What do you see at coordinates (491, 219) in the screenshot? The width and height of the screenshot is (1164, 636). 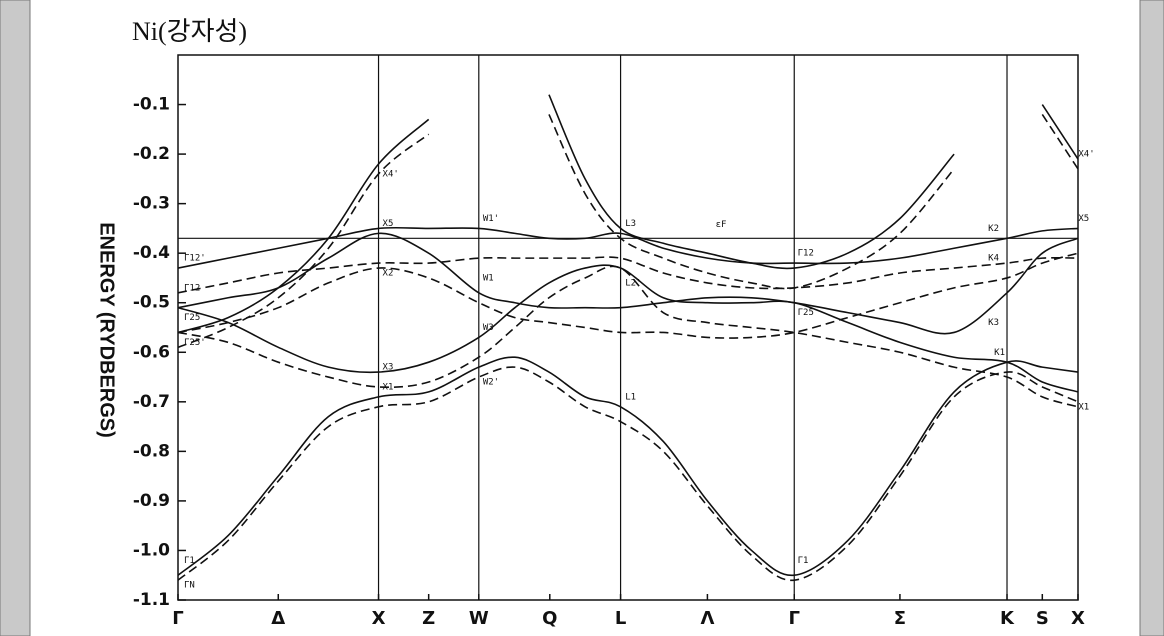 I see `point-label: W1'` at bounding box center [491, 219].